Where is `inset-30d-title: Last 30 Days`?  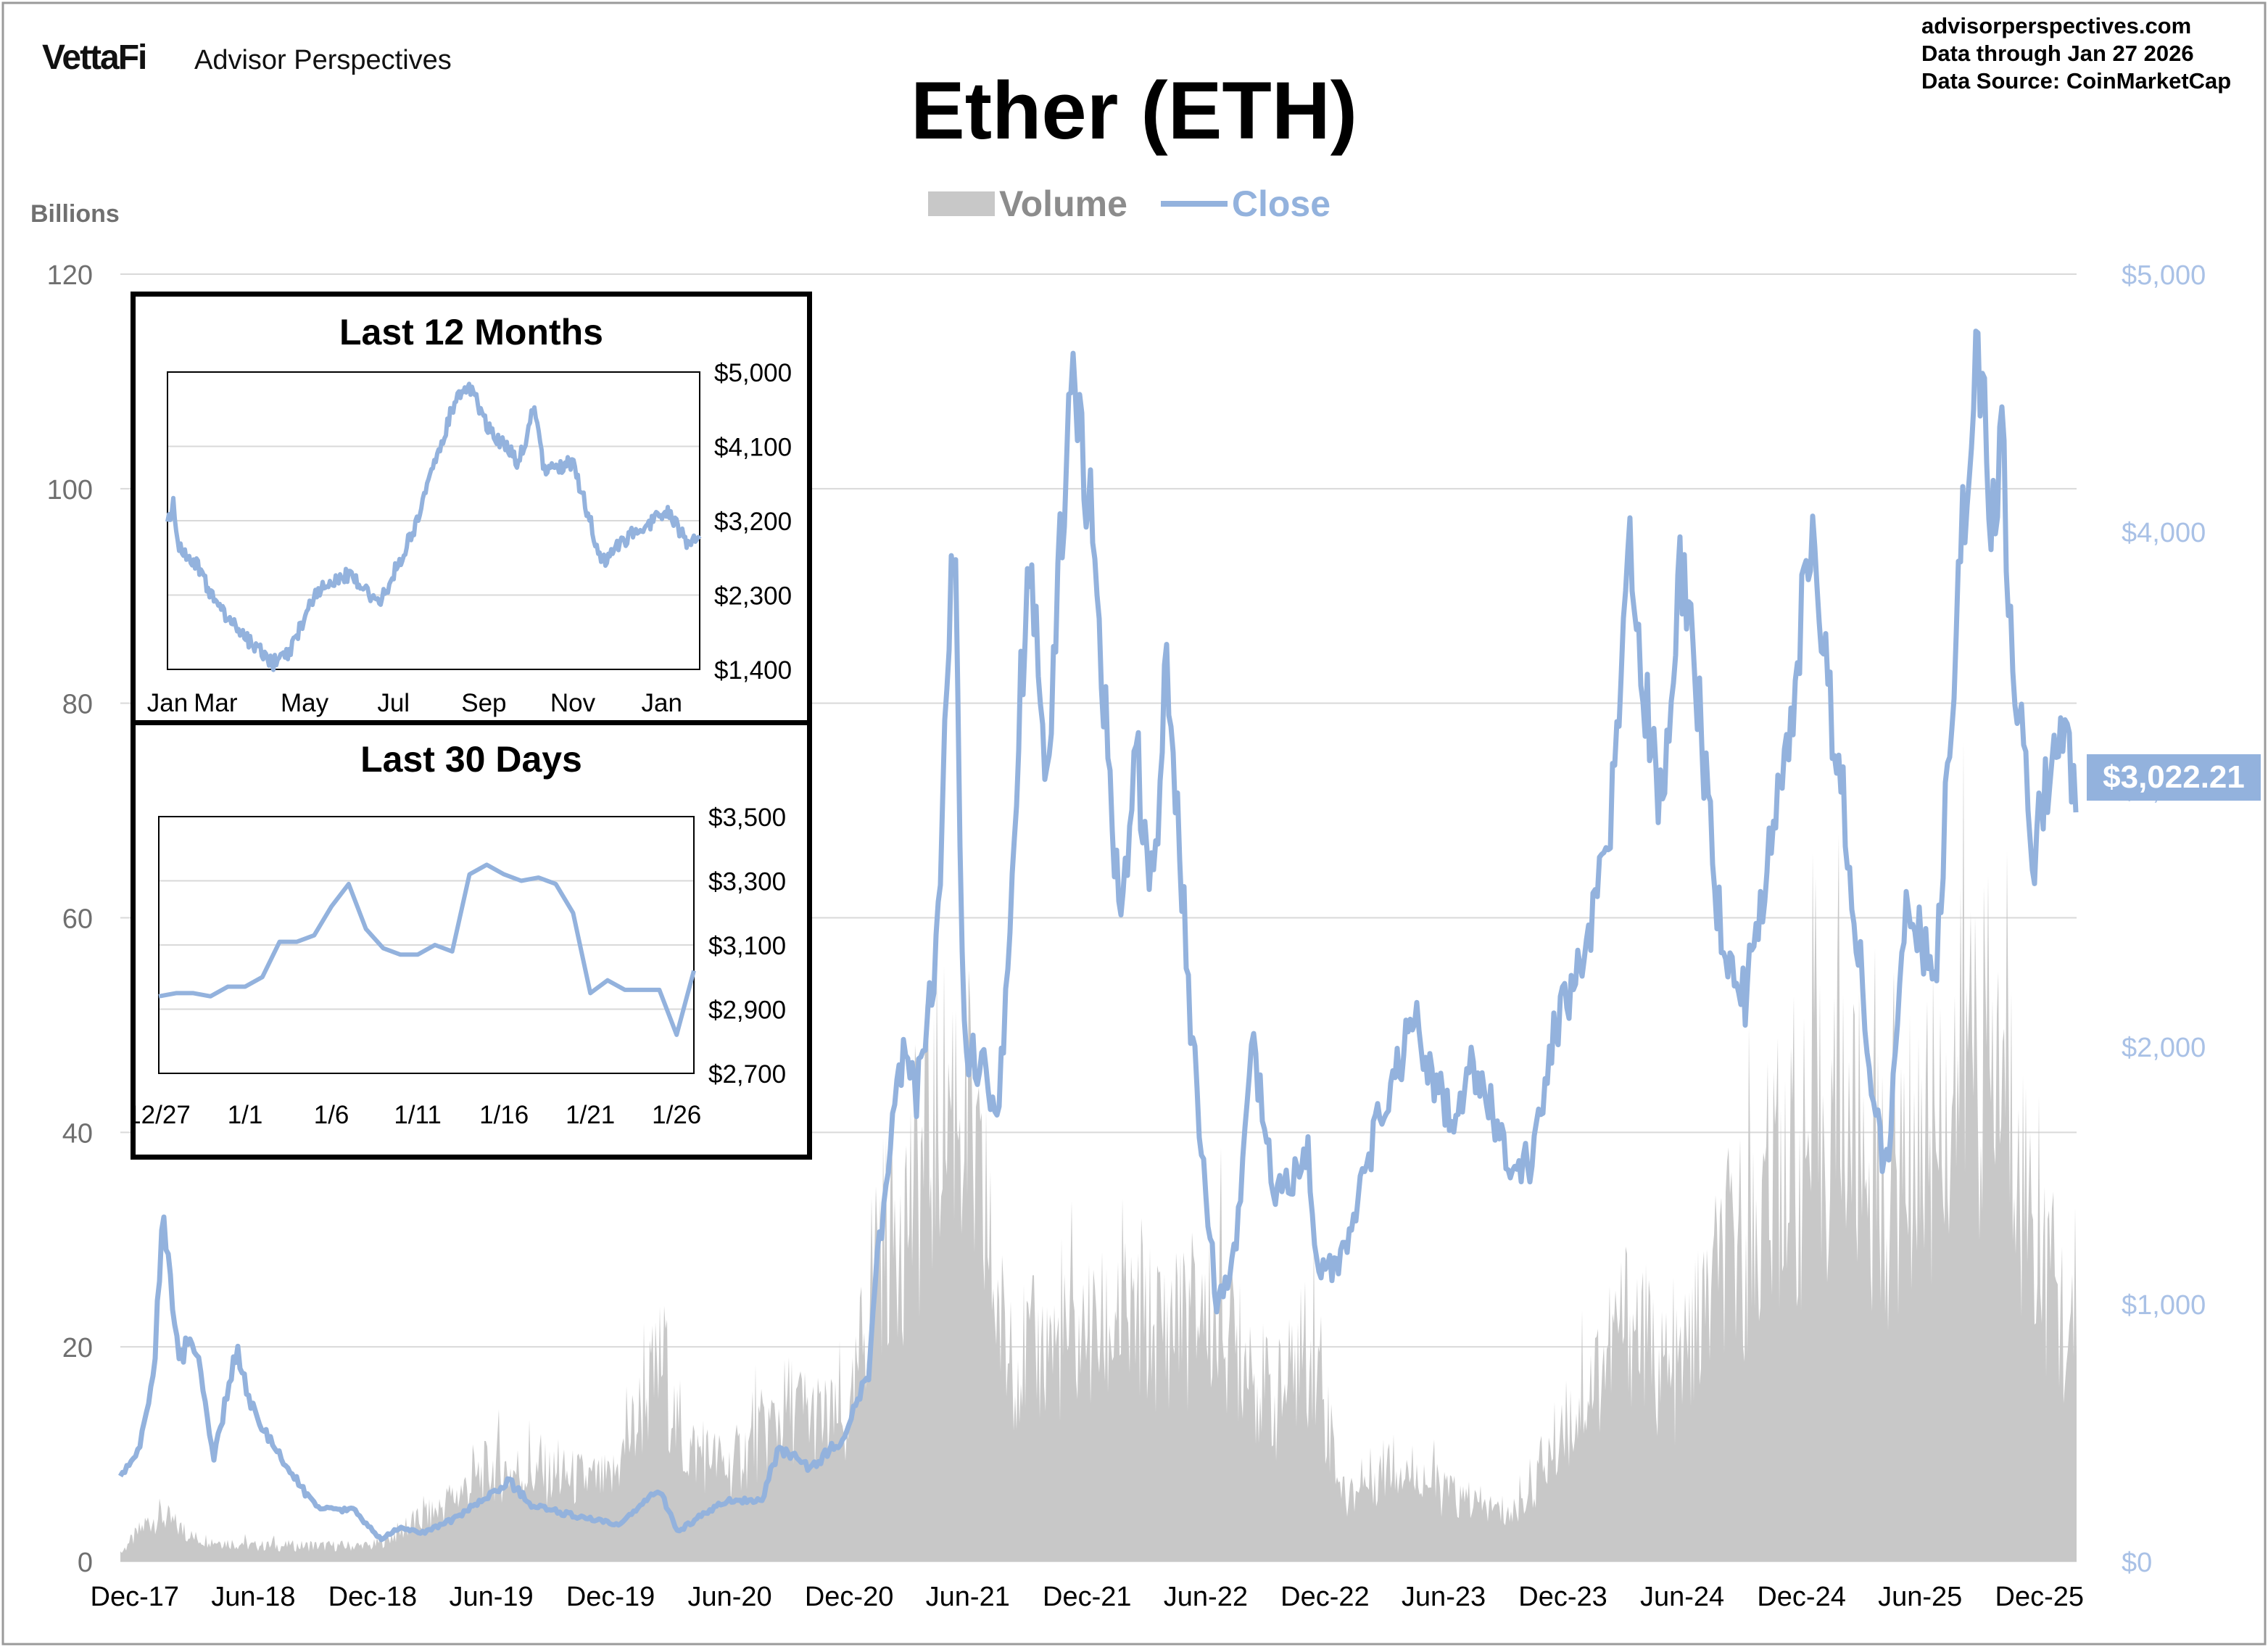
inset-30d-title: Last 30 Days is located at coordinates (471, 759).